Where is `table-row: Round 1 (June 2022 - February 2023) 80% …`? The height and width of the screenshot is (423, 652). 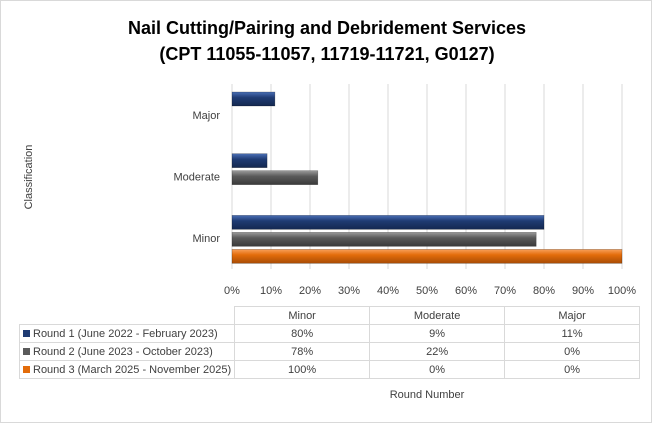 table-row: Round 1 (June 2022 - February 2023) 80% … is located at coordinates (329, 333).